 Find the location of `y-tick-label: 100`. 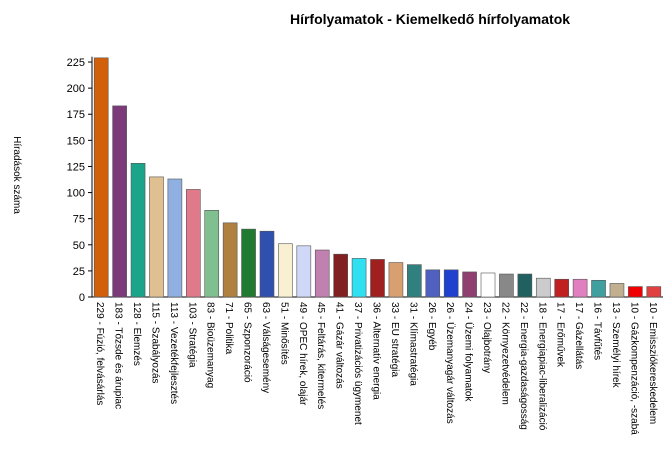

y-tick-label: 100 is located at coordinates (76, 194).